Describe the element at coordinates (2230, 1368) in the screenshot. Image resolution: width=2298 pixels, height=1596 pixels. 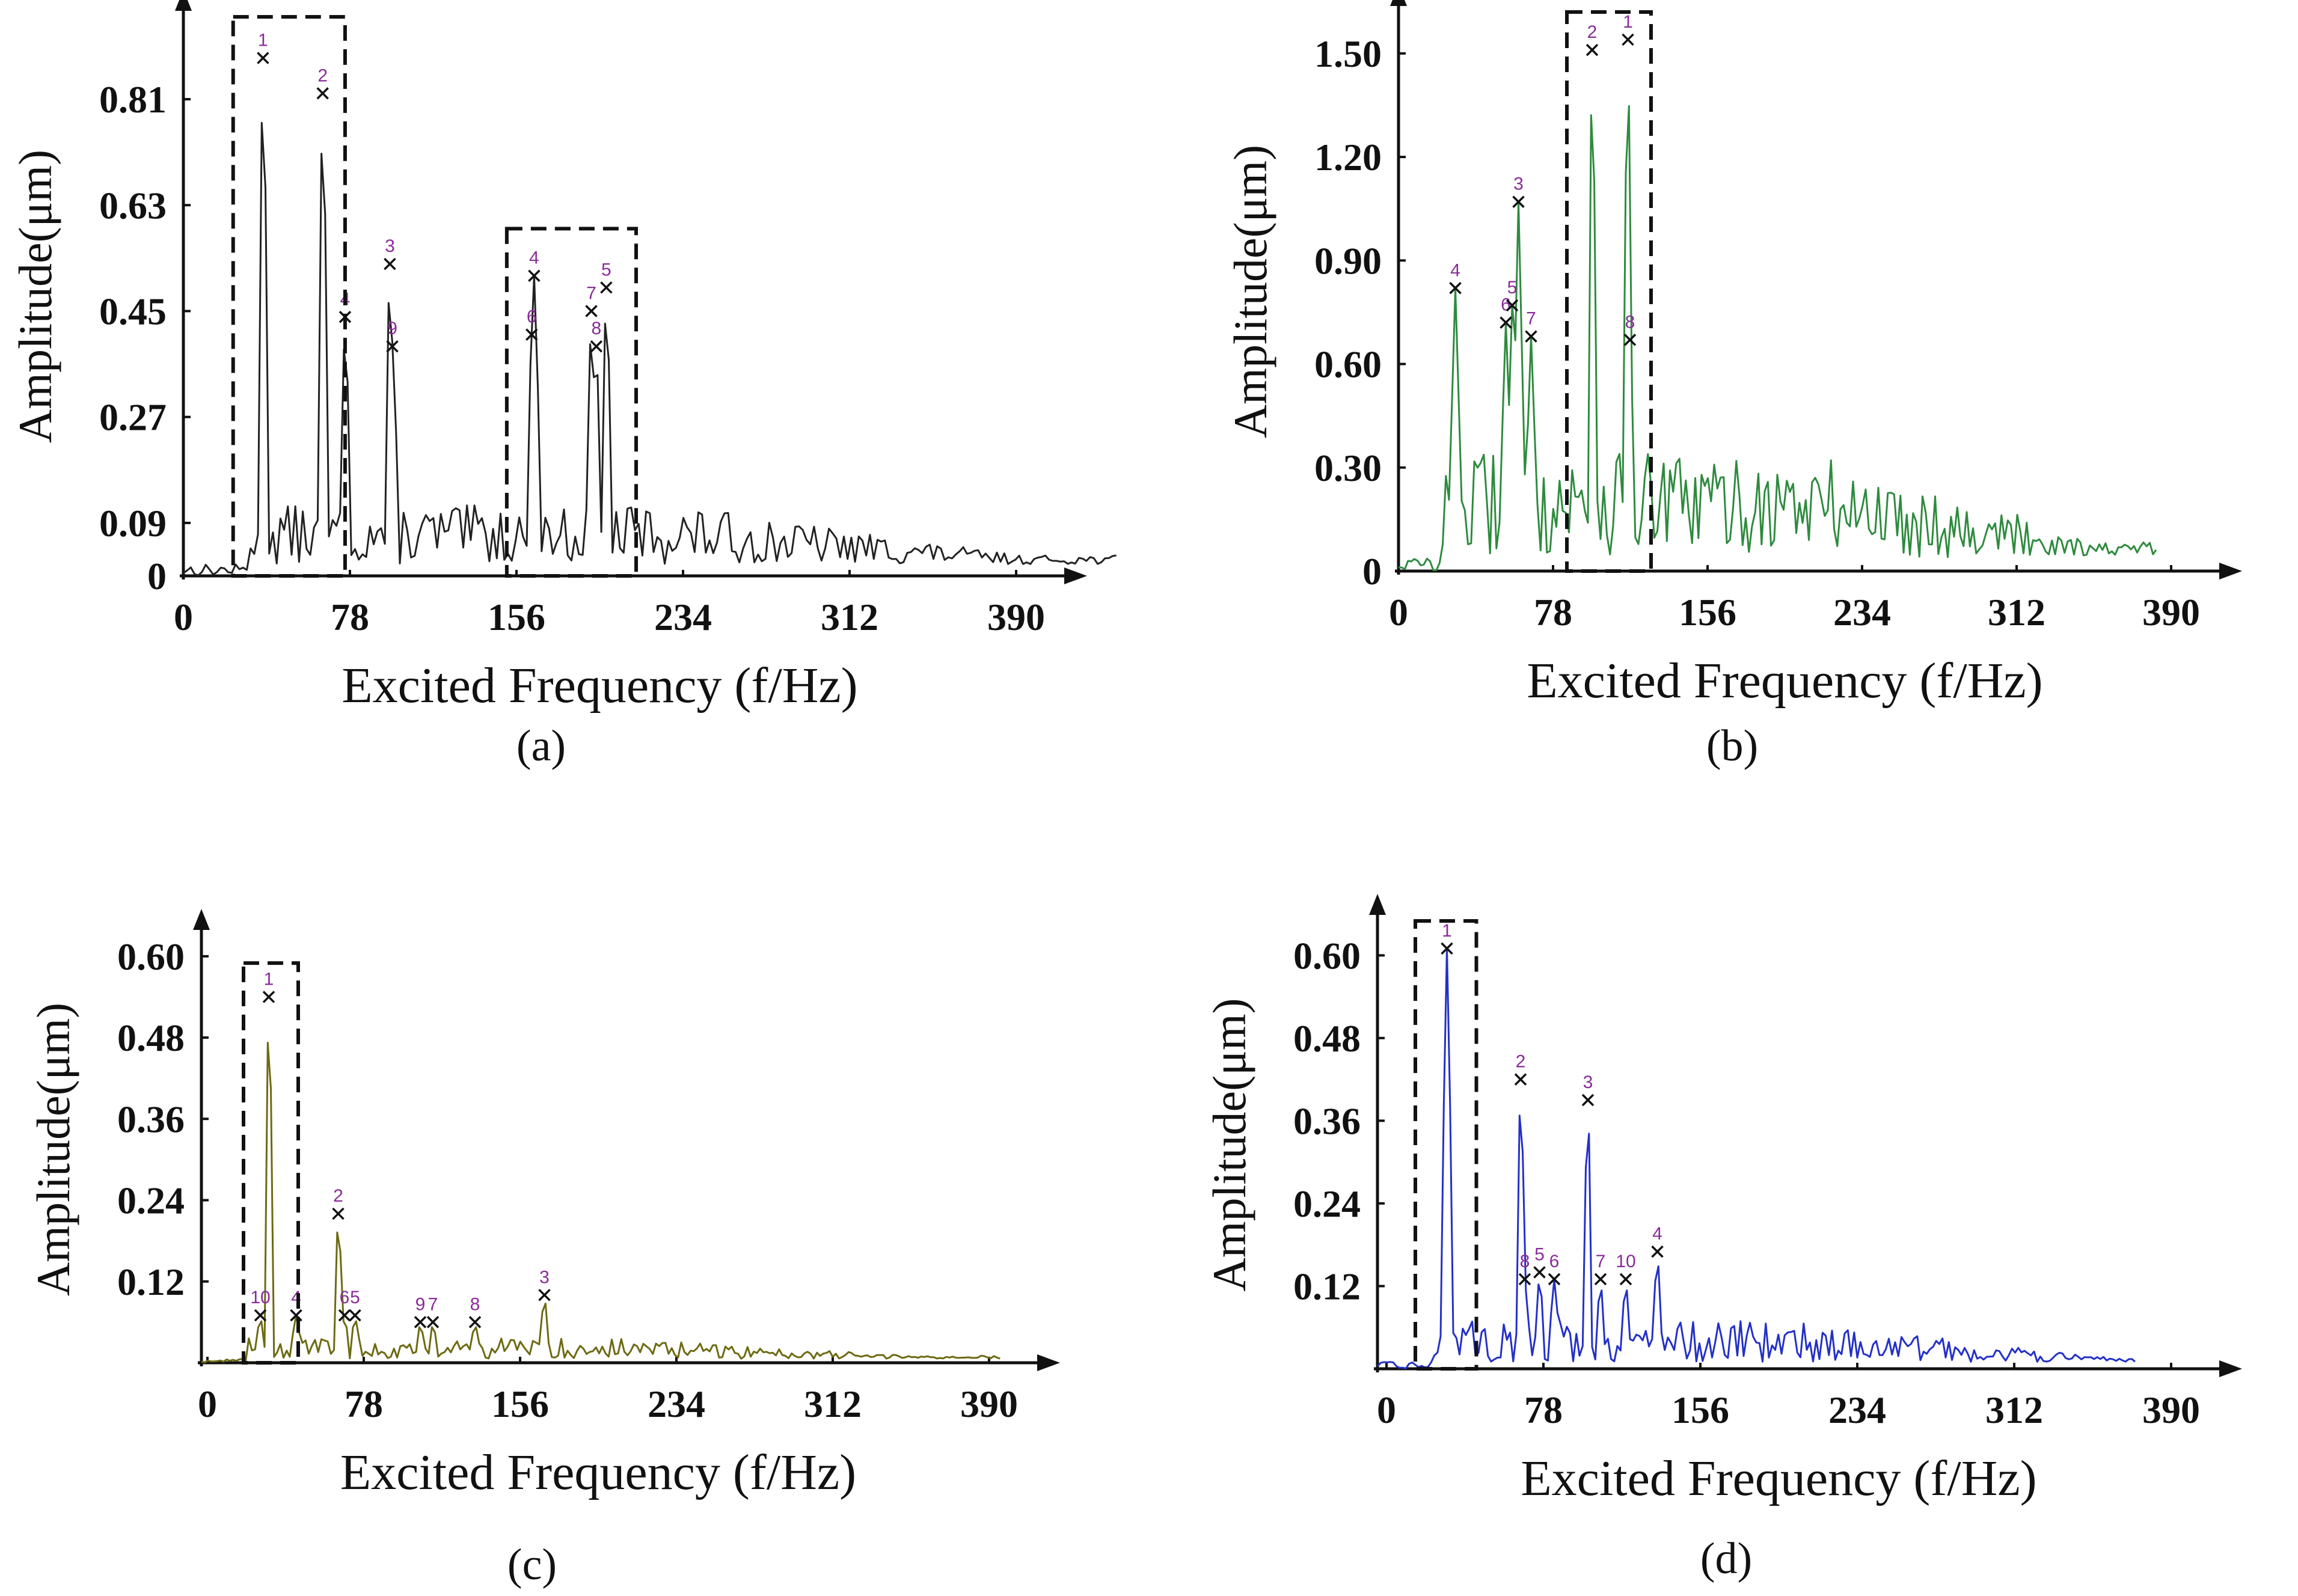
I see `x-axis-arrow-d` at that location.